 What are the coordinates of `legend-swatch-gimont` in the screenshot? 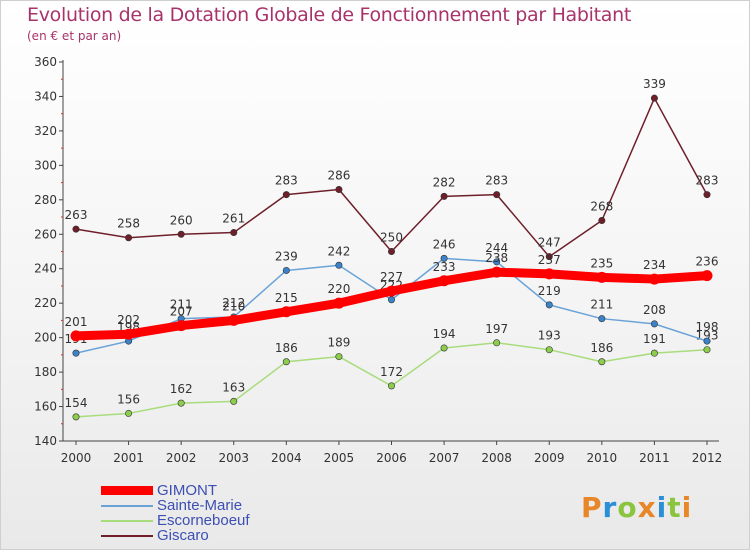 It's located at (127, 490).